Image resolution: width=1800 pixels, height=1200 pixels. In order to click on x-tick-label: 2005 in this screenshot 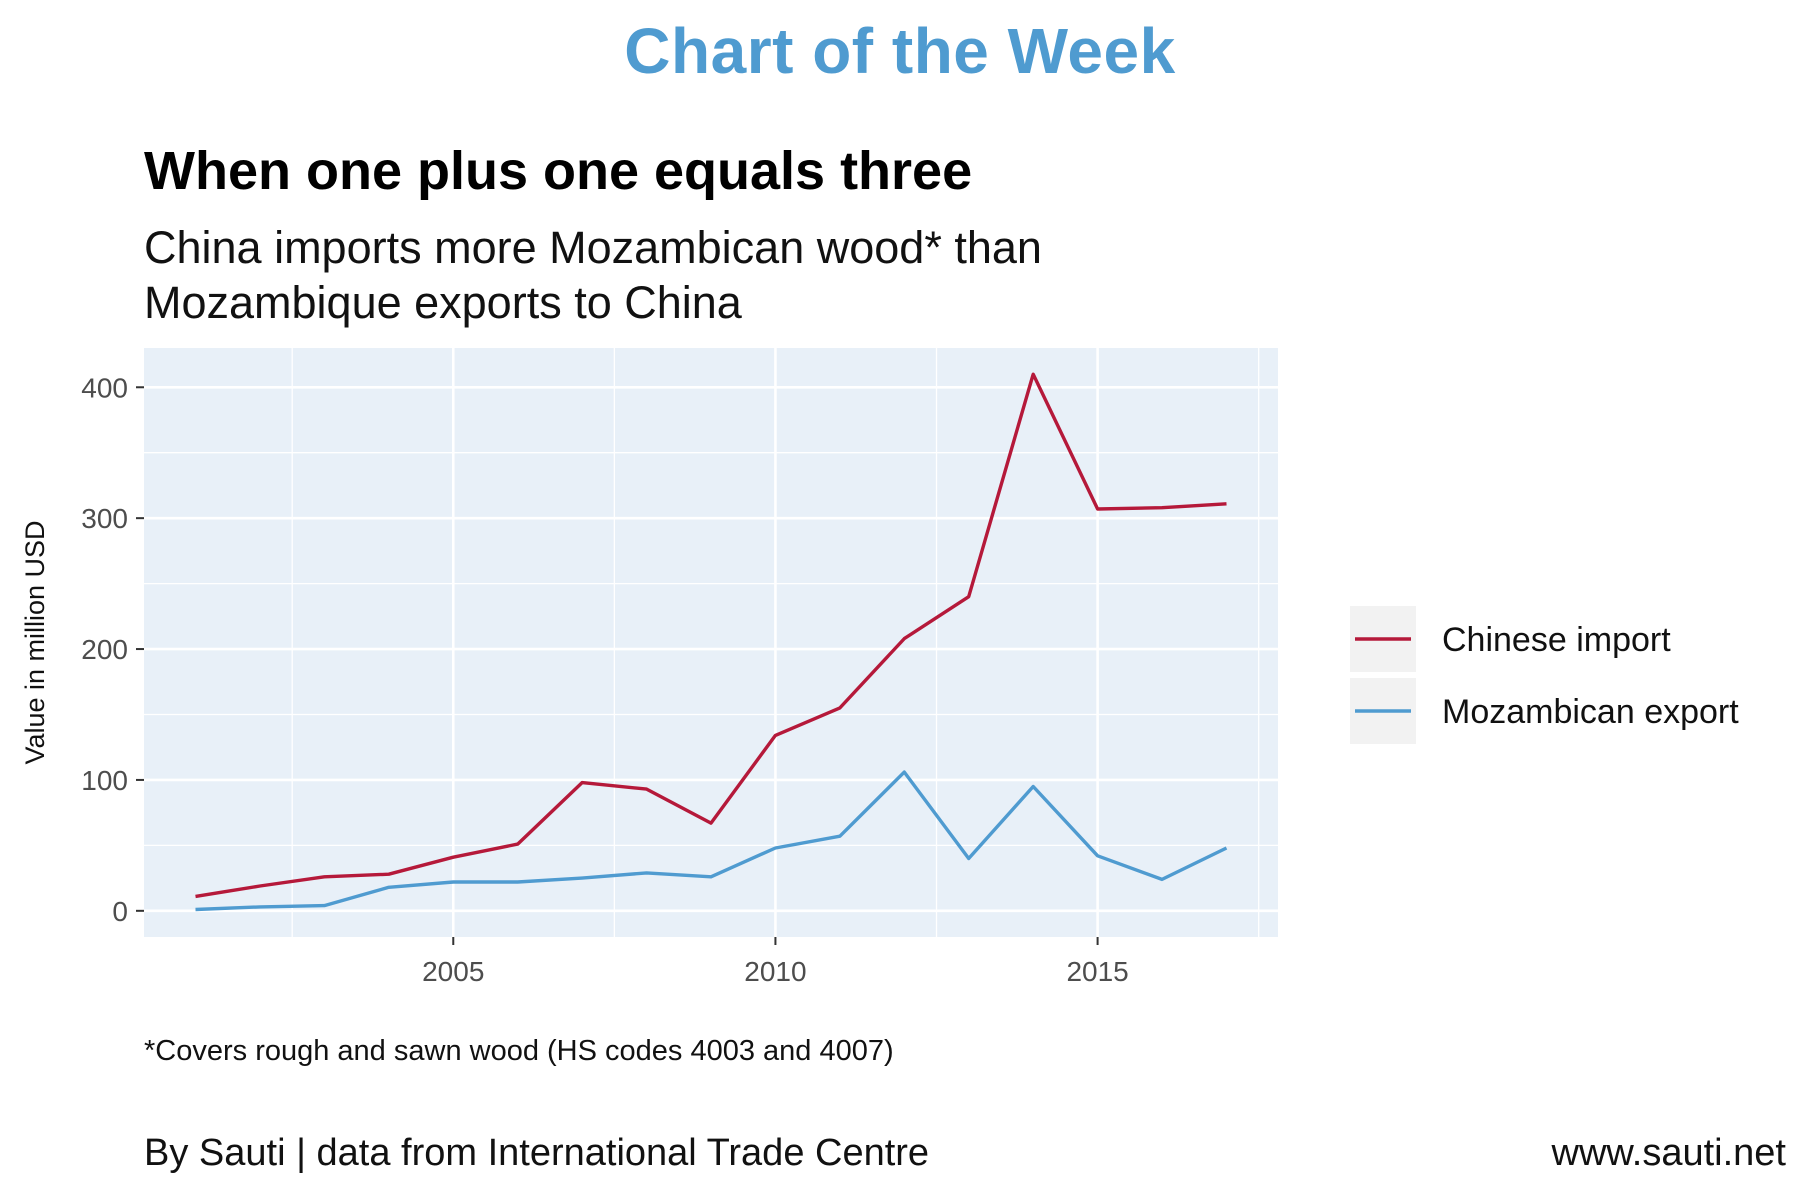, I will do `click(453, 971)`.